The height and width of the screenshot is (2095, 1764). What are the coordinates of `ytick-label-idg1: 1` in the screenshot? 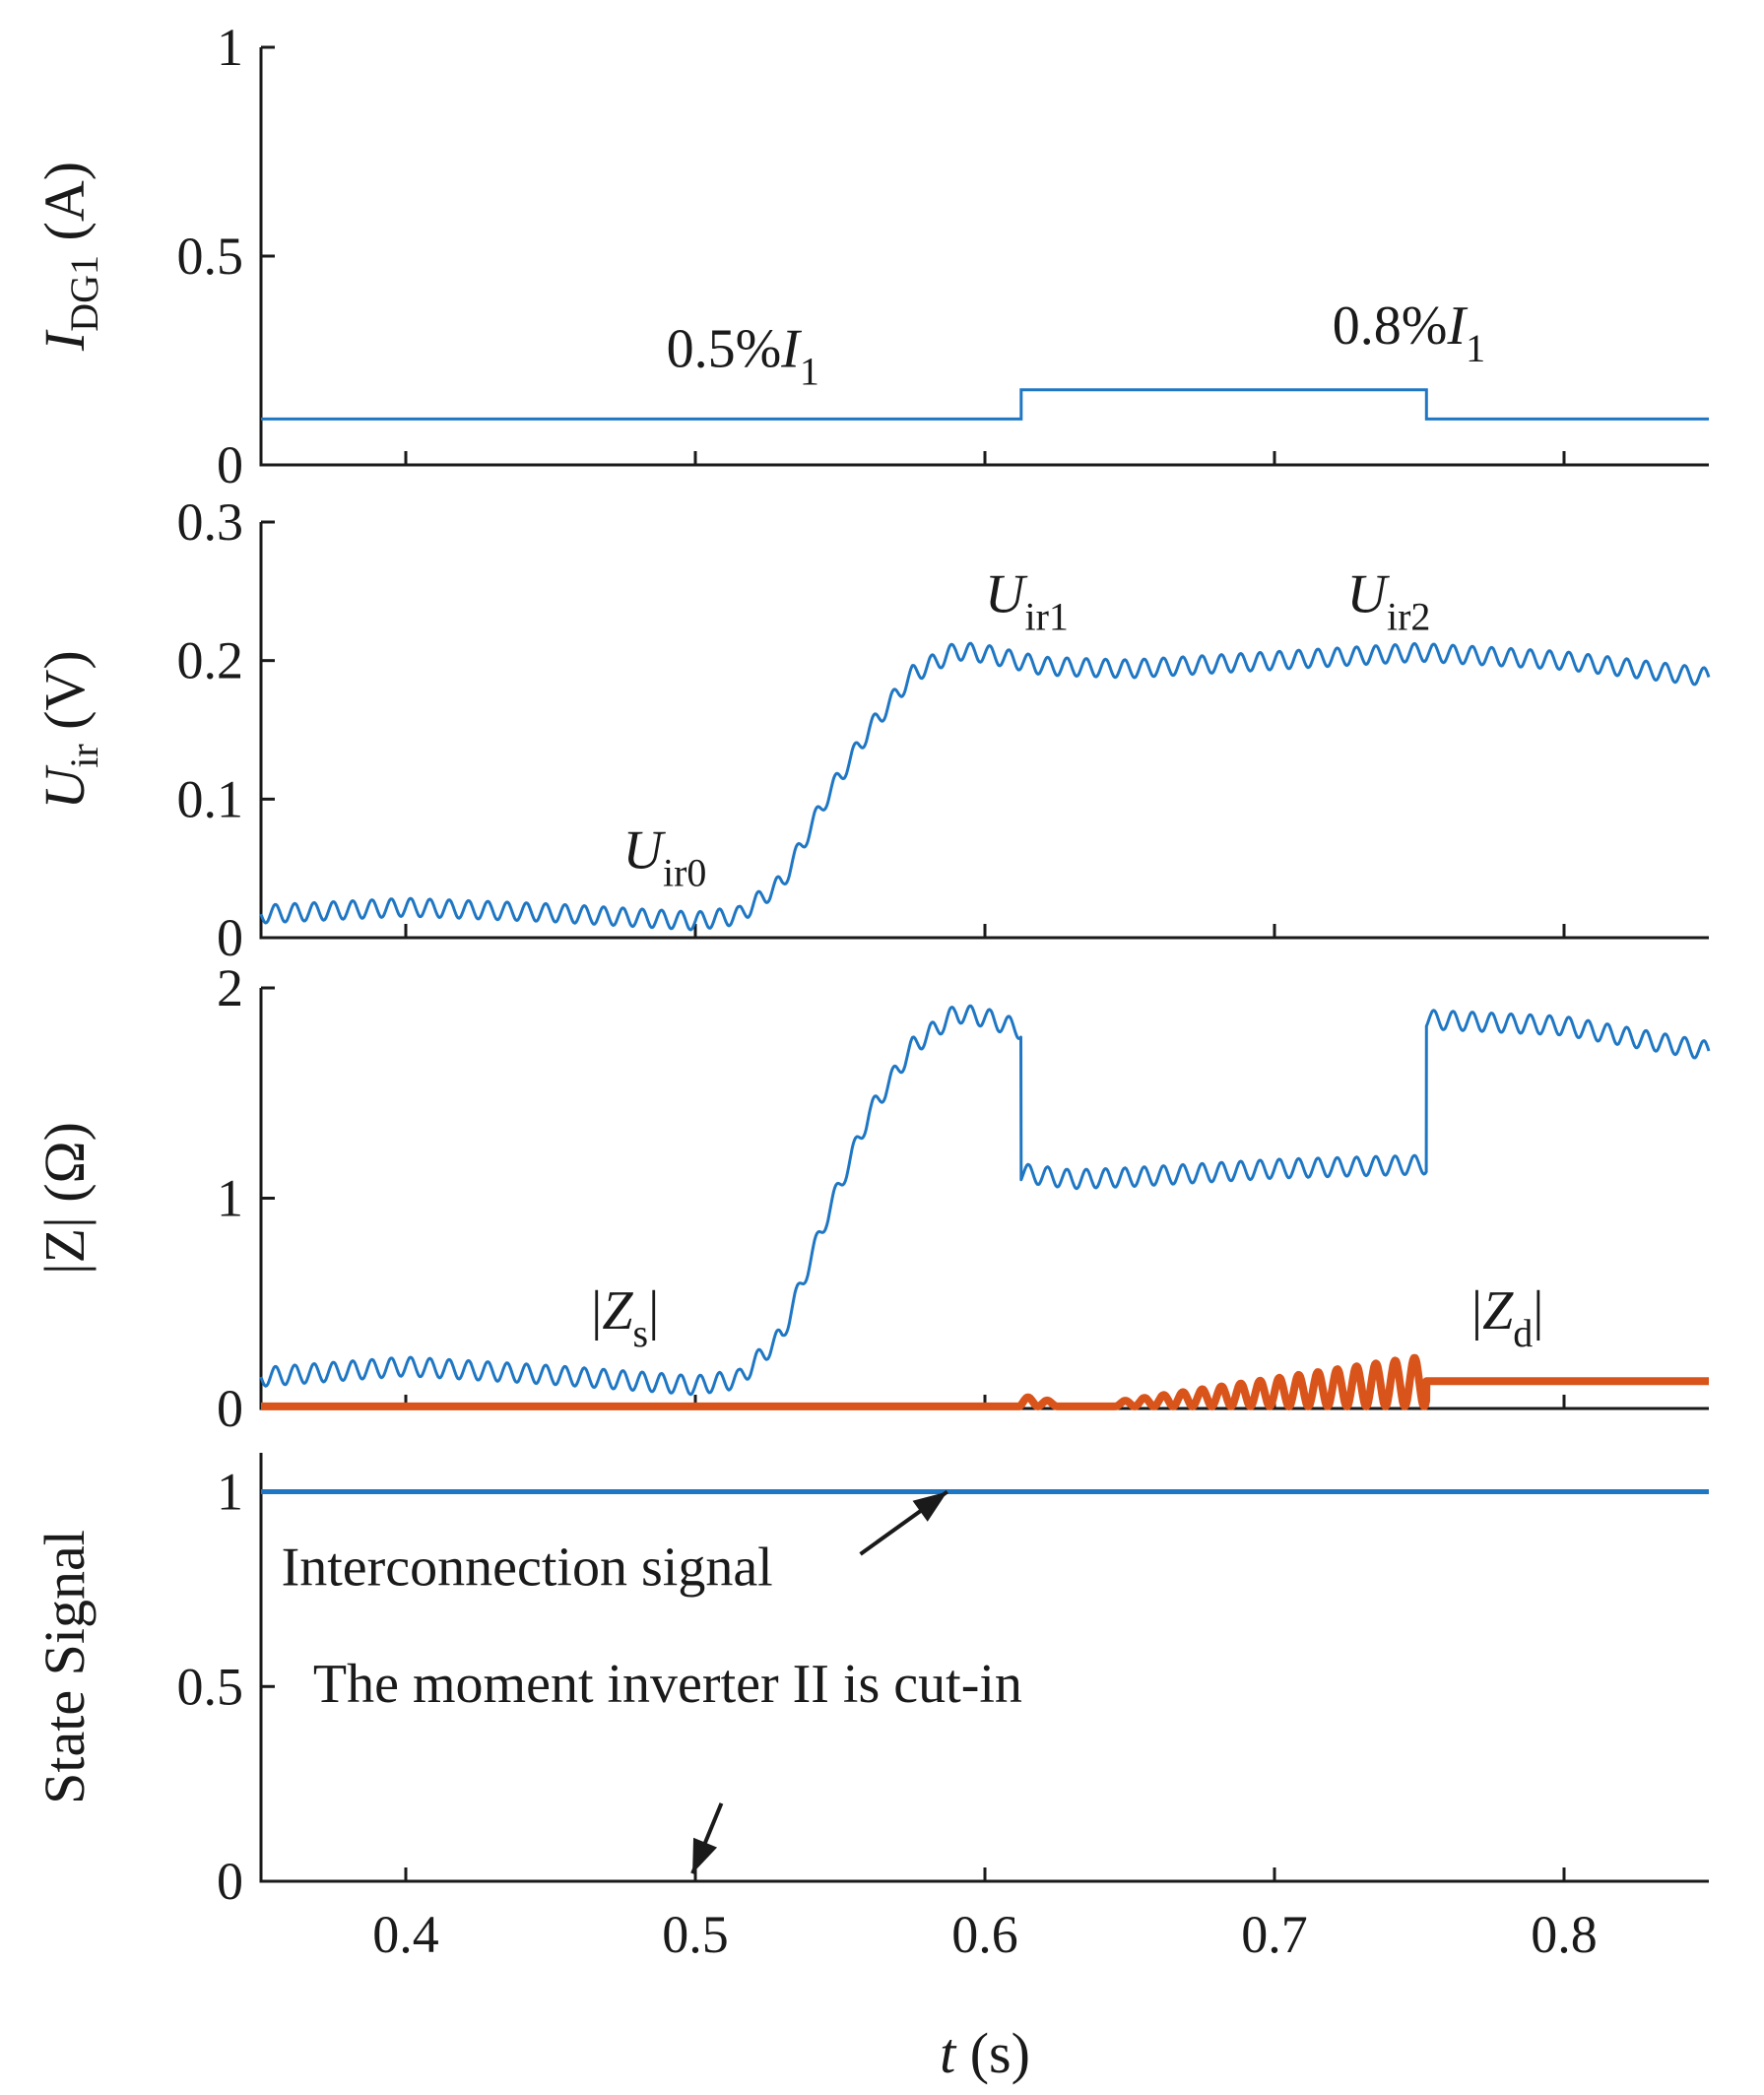 It's located at (230, 48).